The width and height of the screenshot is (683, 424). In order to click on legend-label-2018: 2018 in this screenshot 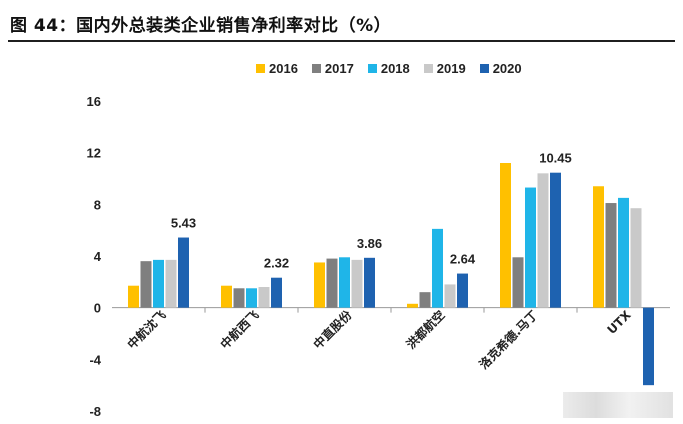, I will do `click(395, 68)`.